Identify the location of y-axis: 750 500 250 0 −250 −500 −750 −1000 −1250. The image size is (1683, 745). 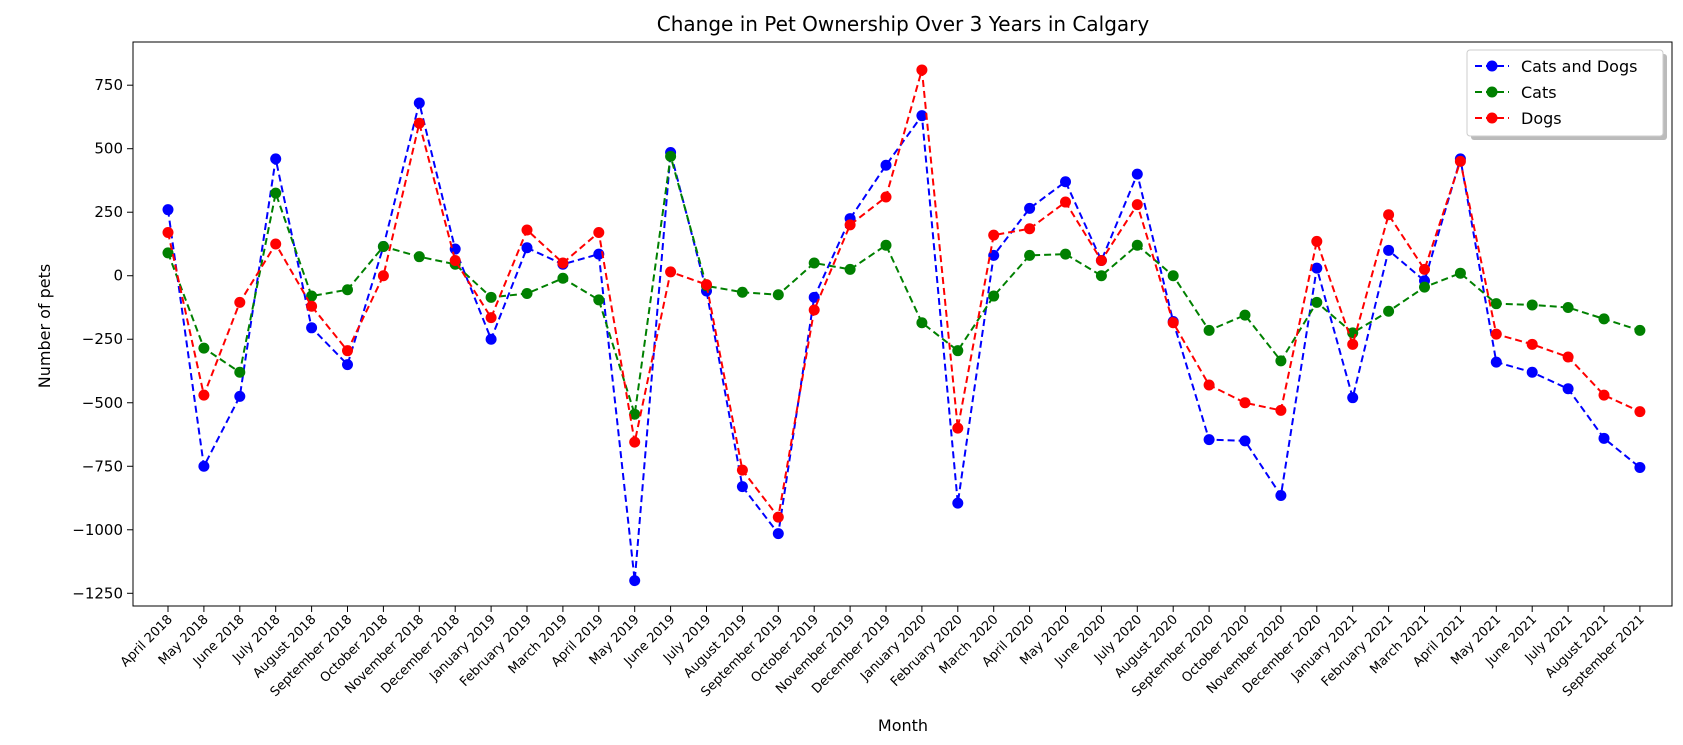
(102, 339).